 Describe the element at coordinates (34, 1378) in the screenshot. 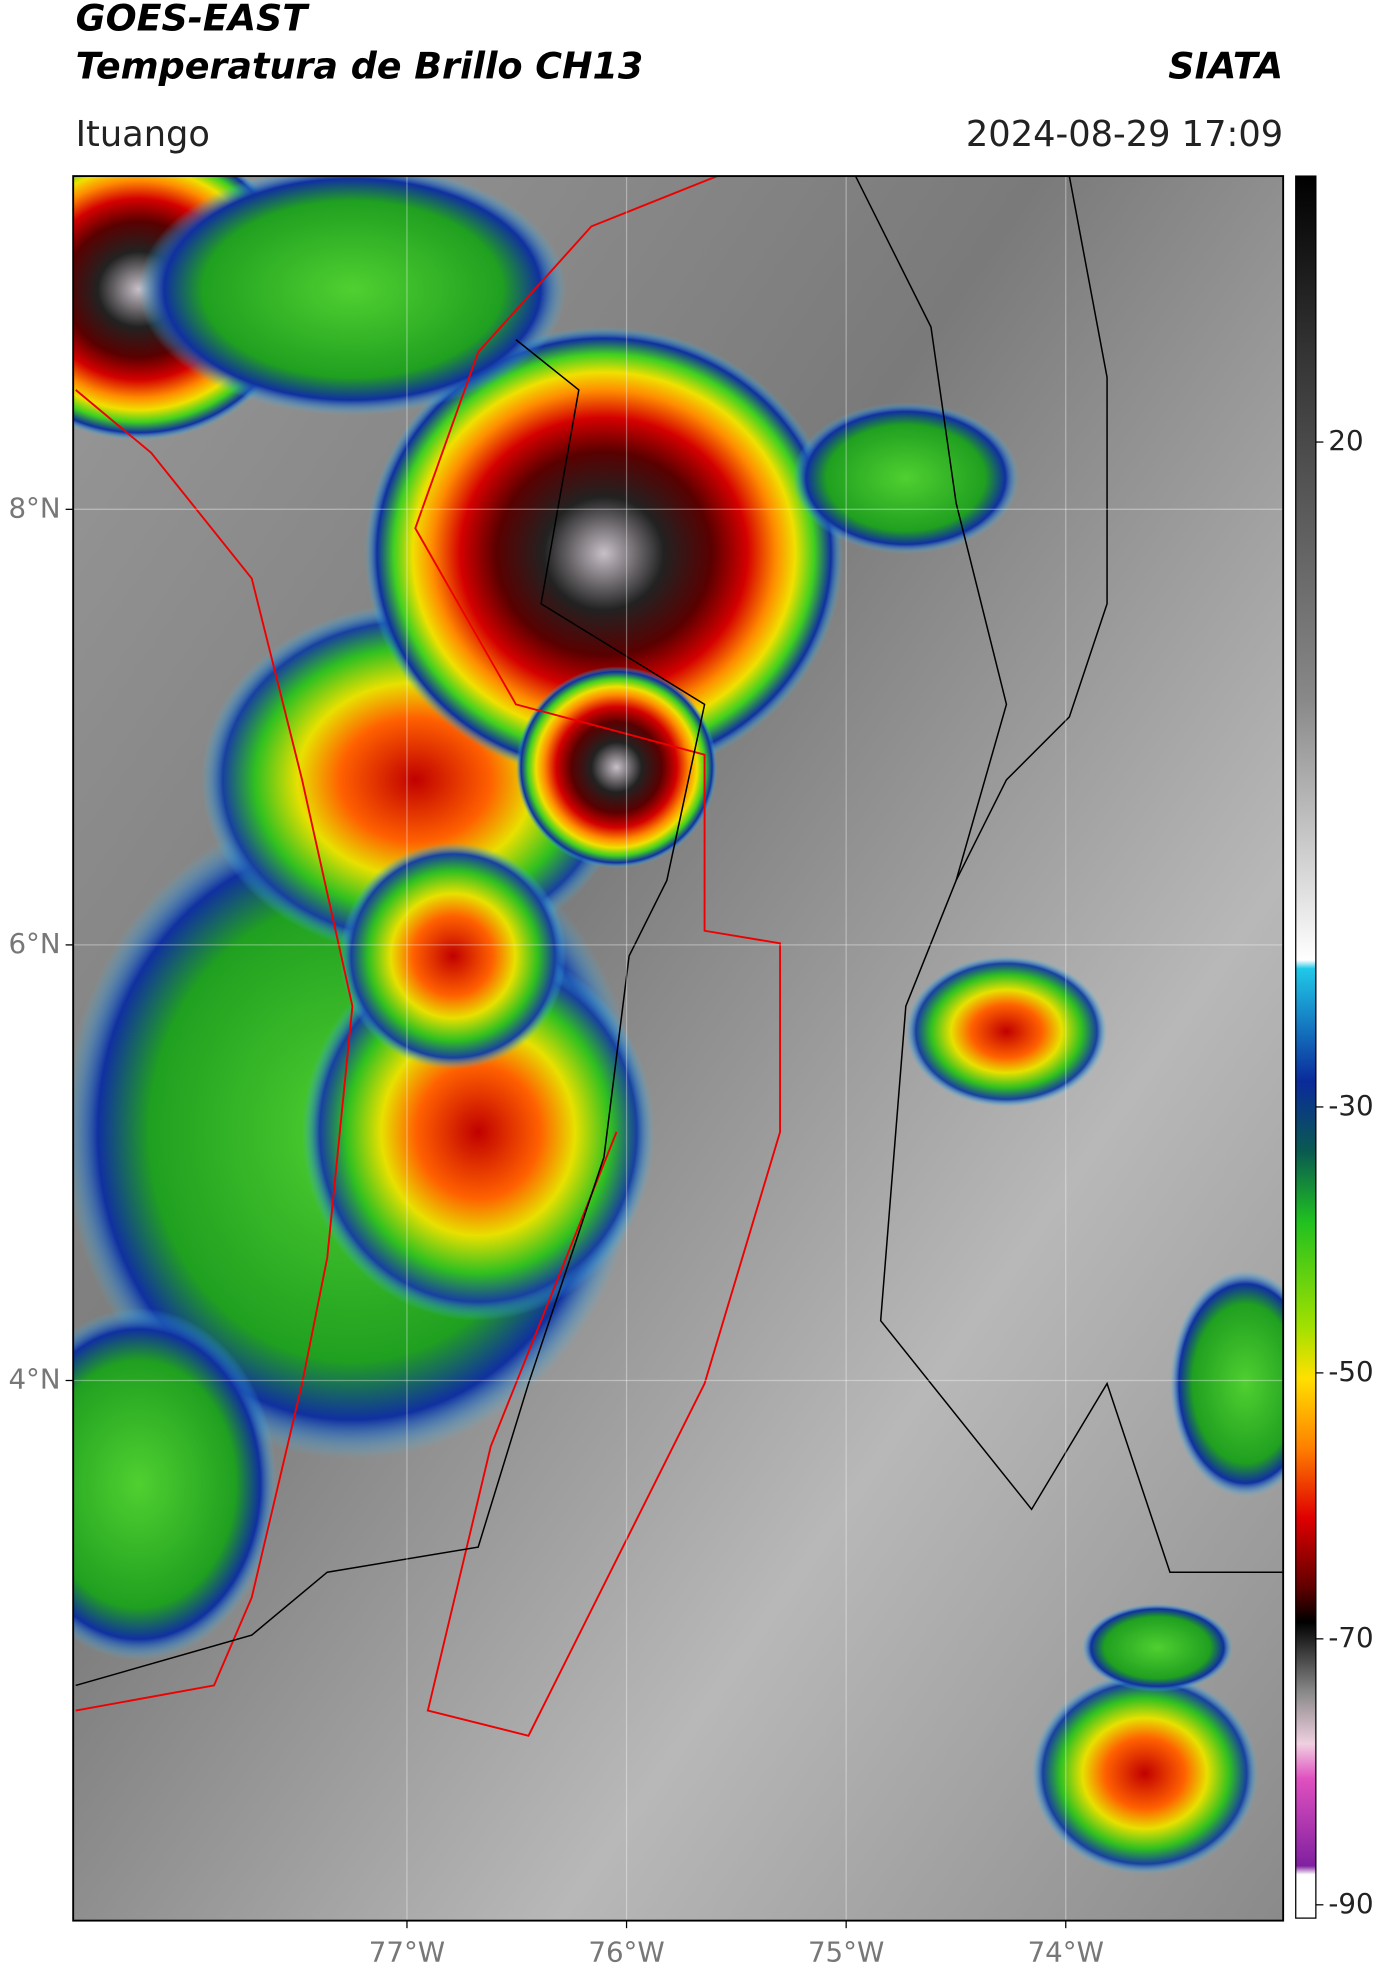

I see `y-tick-label: 4°N` at that location.